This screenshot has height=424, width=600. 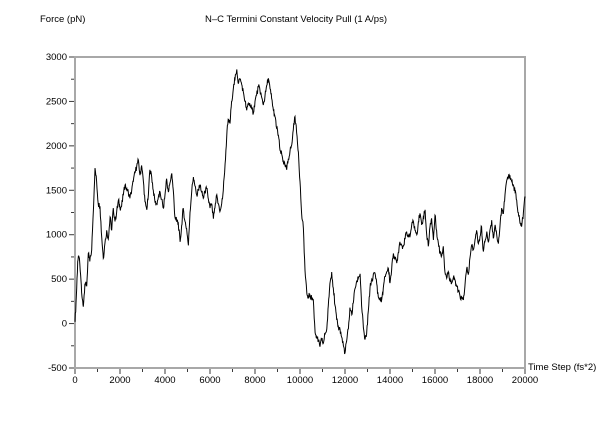 I want to click on x-tick-label: 2000, so click(x=119, y=380).